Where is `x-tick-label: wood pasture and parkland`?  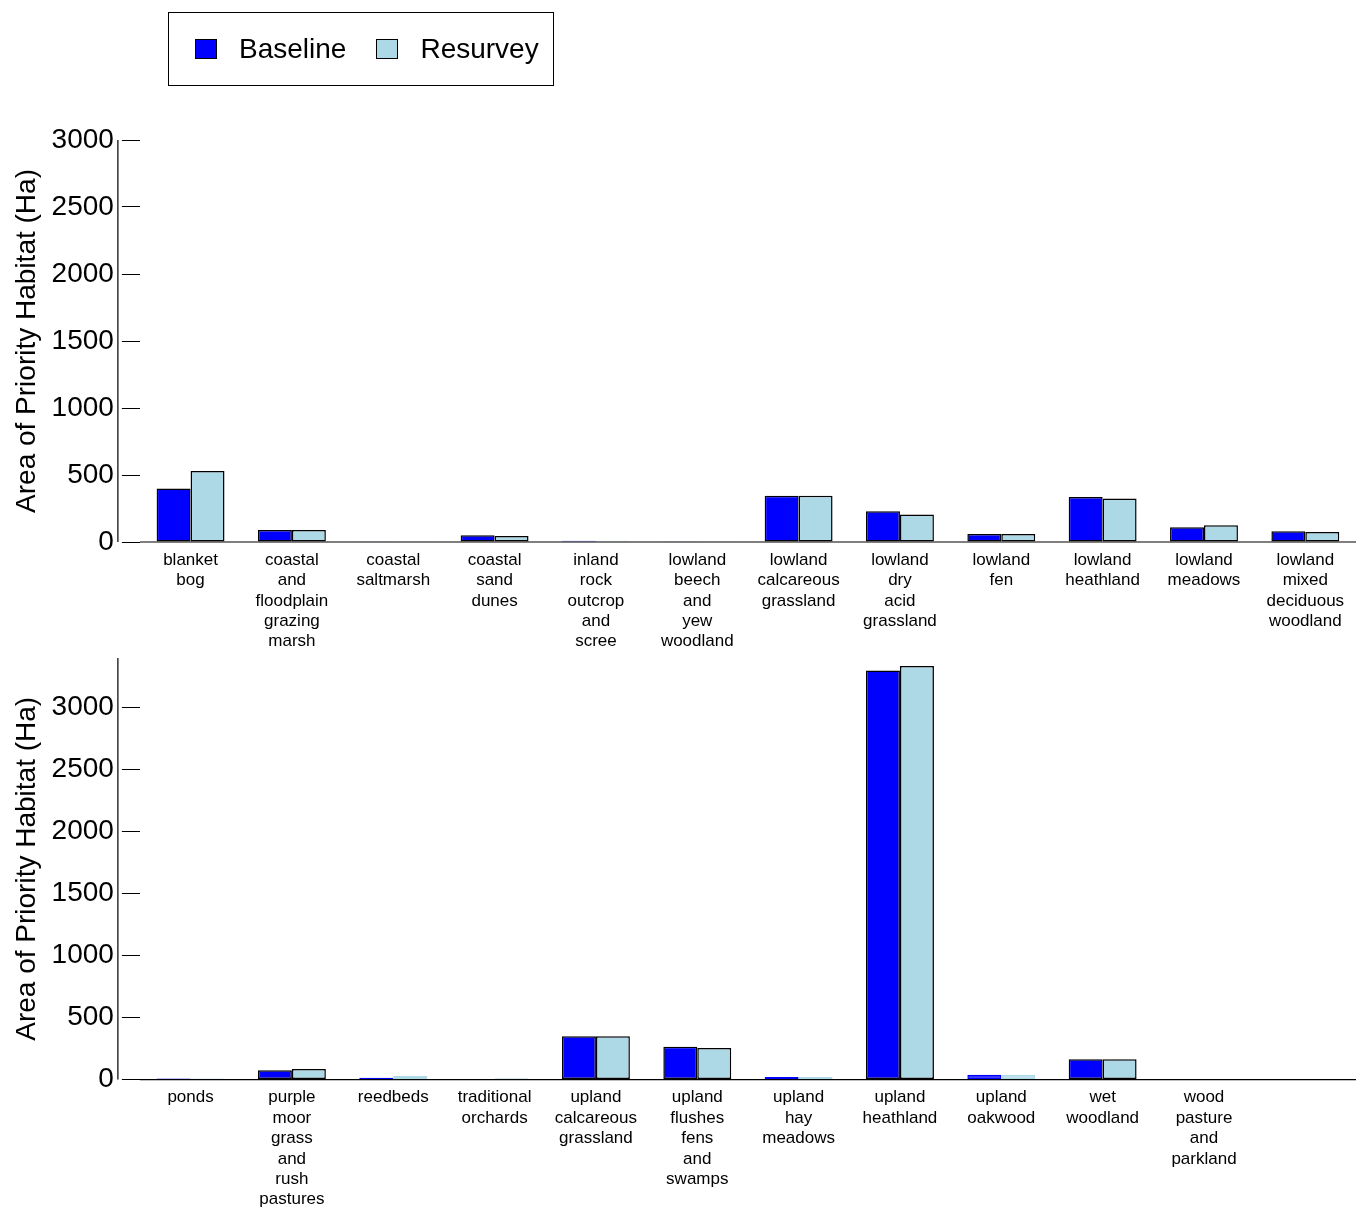 x-tick-label: wood pasture and parkland is located at coordinates (1204, 1127).